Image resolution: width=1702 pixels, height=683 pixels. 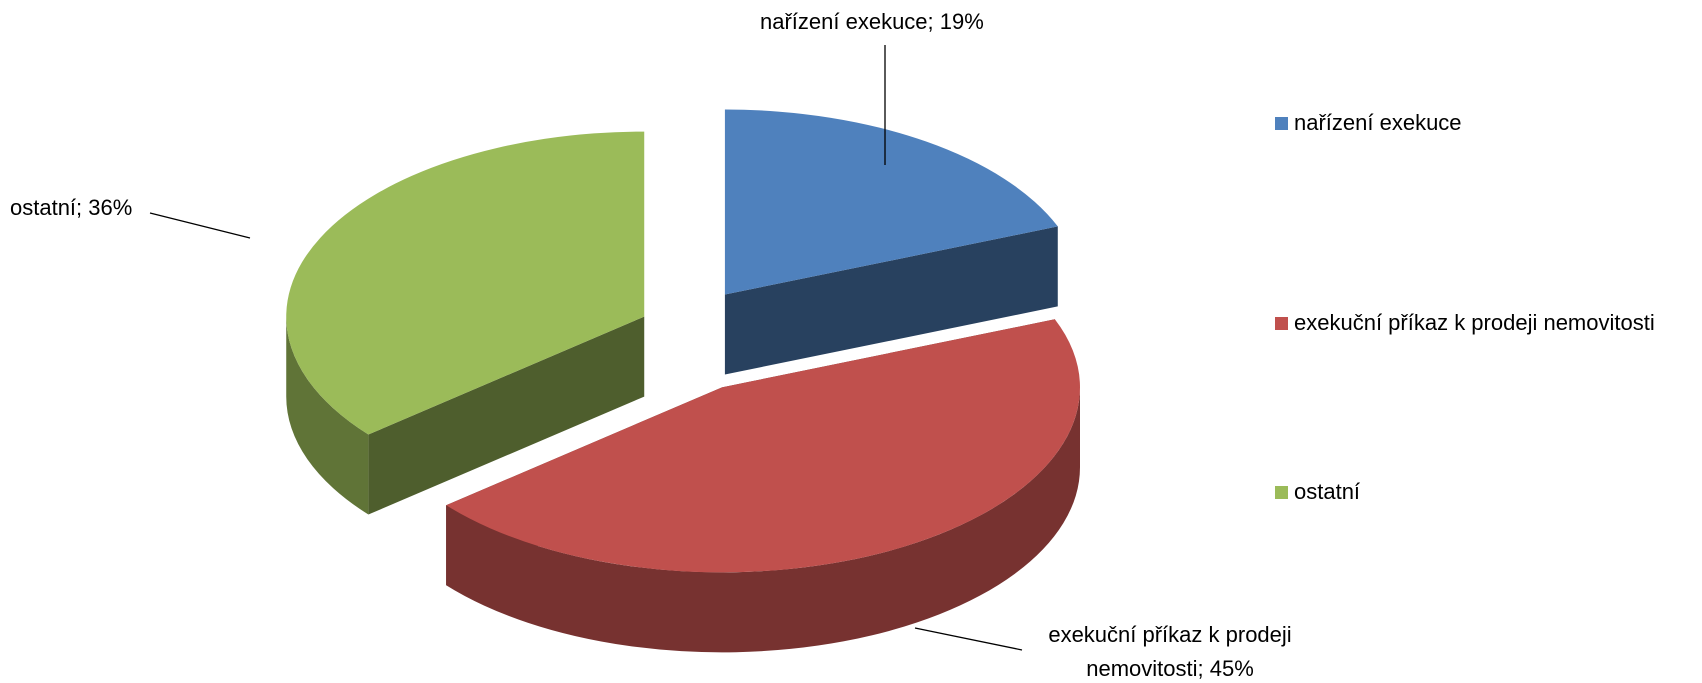 What do you see at coordinates (71, 207) in the screenshot?
I see `data-label: ostatní; 36%` at bounding box center [71, 207].